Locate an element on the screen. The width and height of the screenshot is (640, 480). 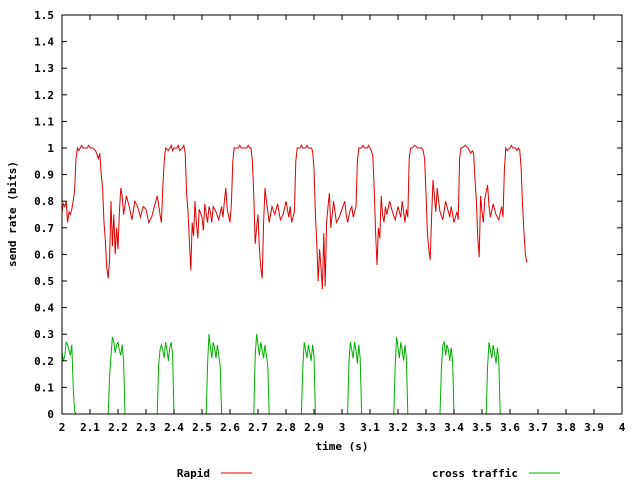
y-tick-label: 1.2 is located at coordinates (44, 95).